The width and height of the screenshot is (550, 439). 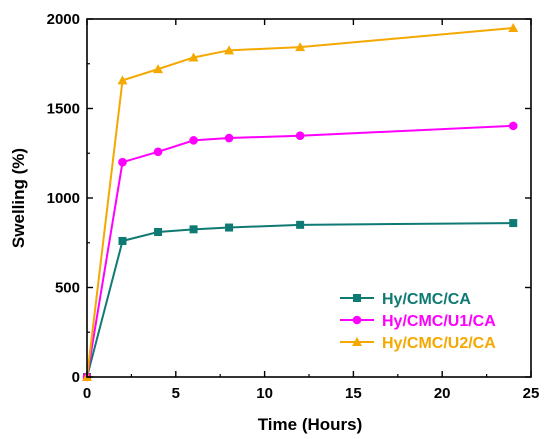 What do you see at coordinates (310, 424) in the screenshot?
I see `x-axis-label: Time (Hours)` at bounding box center [310, 424].